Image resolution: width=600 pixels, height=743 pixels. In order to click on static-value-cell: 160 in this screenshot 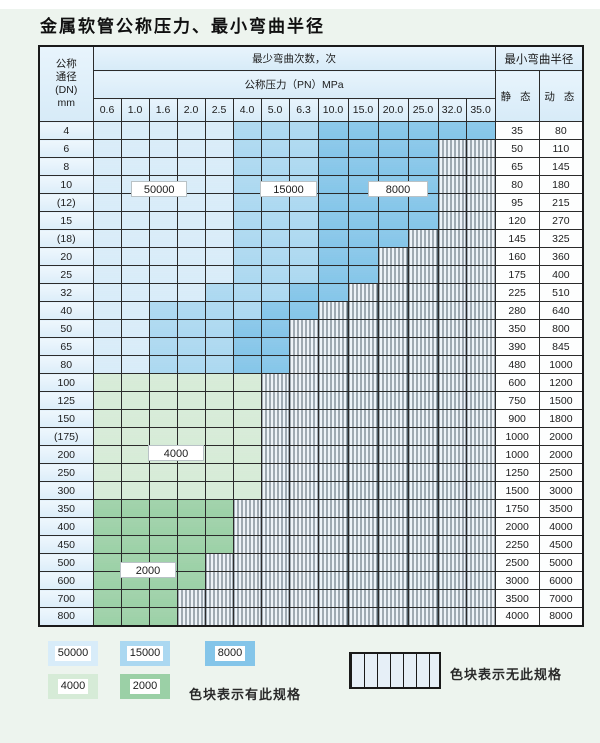, I will do `click(517, 256)`.